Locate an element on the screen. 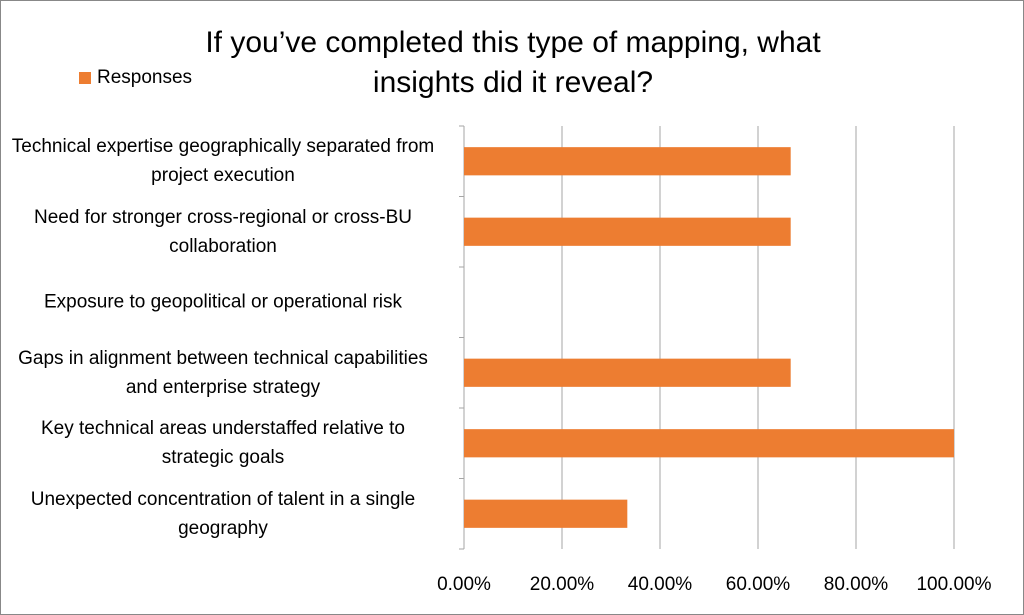  x-tick-label: 40.00% is located at coordinates (660, 584).